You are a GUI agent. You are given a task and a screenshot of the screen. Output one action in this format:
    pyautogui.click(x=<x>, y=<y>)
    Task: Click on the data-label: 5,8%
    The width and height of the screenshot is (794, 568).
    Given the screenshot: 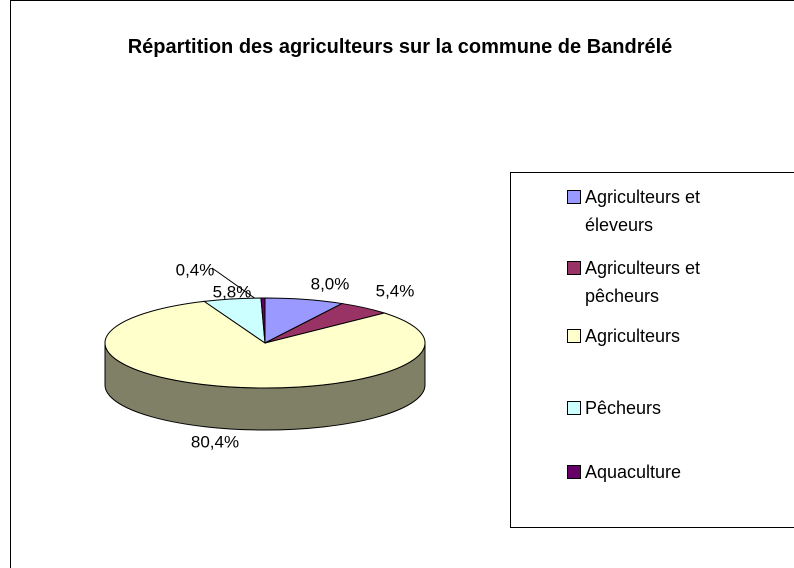 What is the action you would take?
    pyautogui.click(x=232, y=291)
    